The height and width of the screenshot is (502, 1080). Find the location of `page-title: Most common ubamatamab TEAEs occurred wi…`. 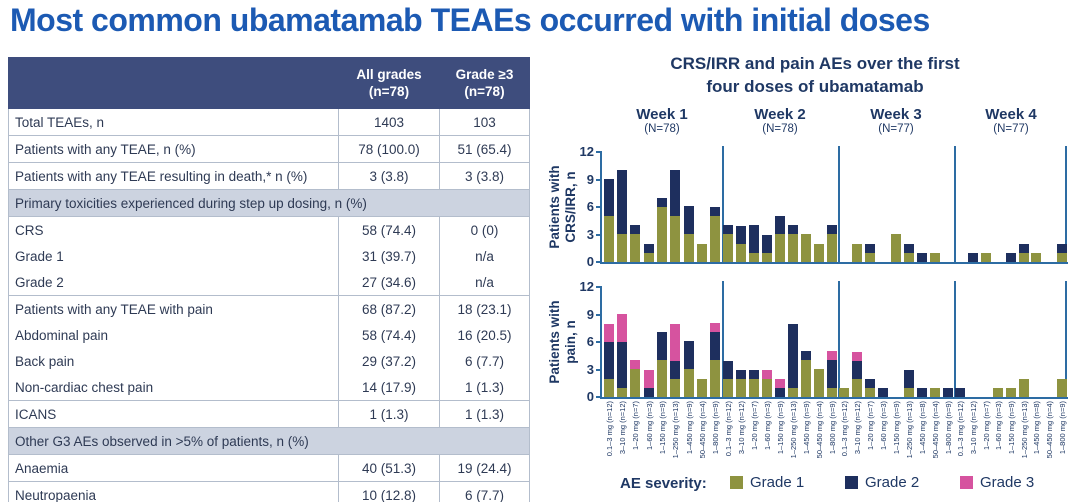

page-title: Most common ubamatamab TEAEs occurred wi… is located at coordinates (470, 20).